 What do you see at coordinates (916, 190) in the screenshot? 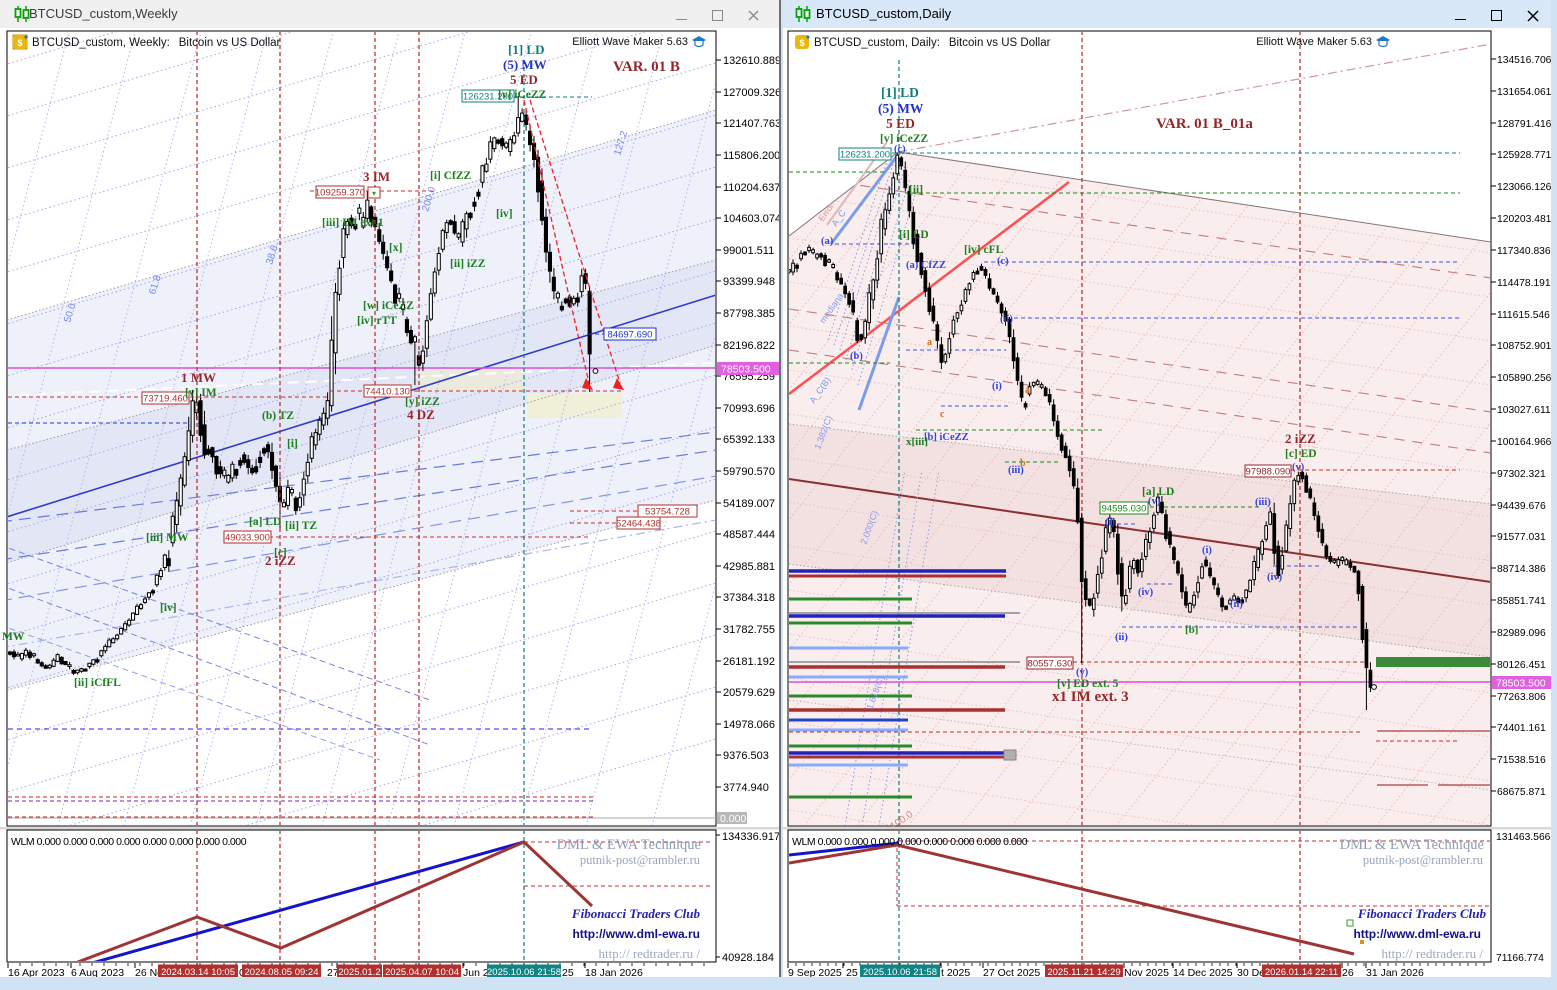
I see `svg-text: [ii]` at bounding box center [916, 190].